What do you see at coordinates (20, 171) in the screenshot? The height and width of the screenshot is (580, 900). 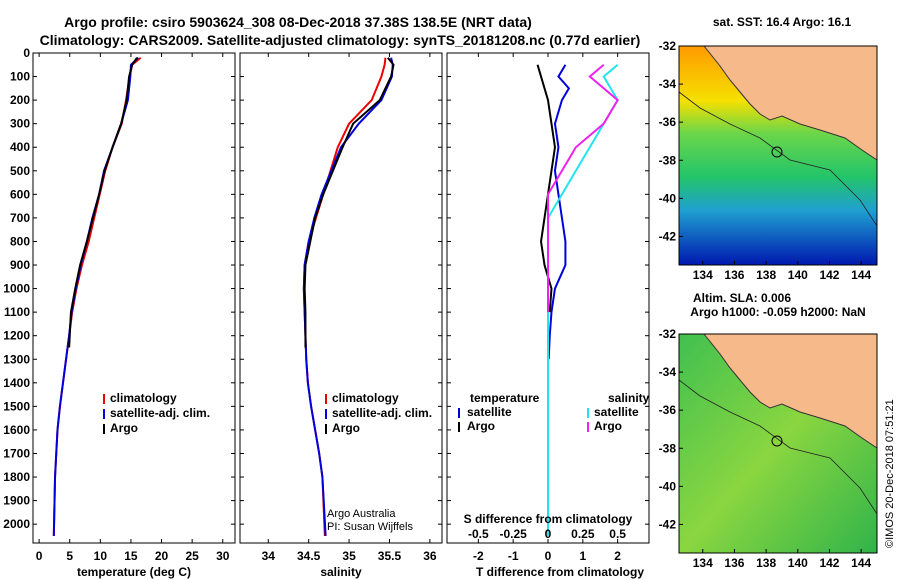 I see `y-tick-label: 500` at bounding box center [20, 171].